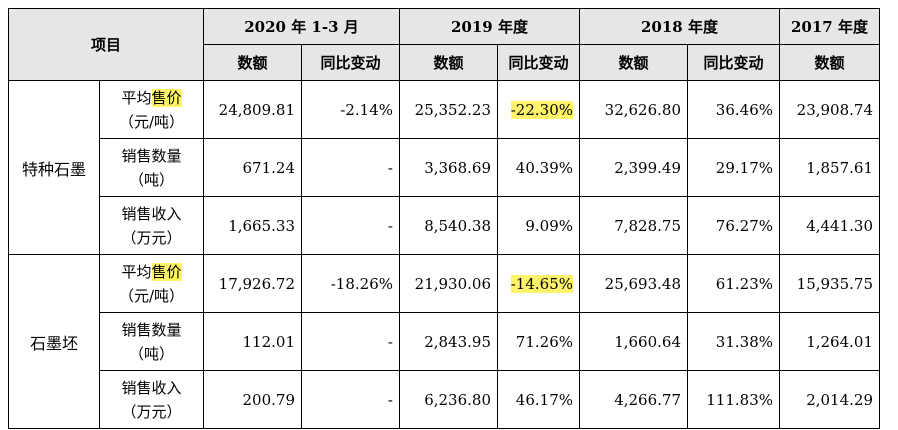  Describe the element at coordinates (448, 283) in the screenshot. I see `value-2019: 21,930.06` at that location.